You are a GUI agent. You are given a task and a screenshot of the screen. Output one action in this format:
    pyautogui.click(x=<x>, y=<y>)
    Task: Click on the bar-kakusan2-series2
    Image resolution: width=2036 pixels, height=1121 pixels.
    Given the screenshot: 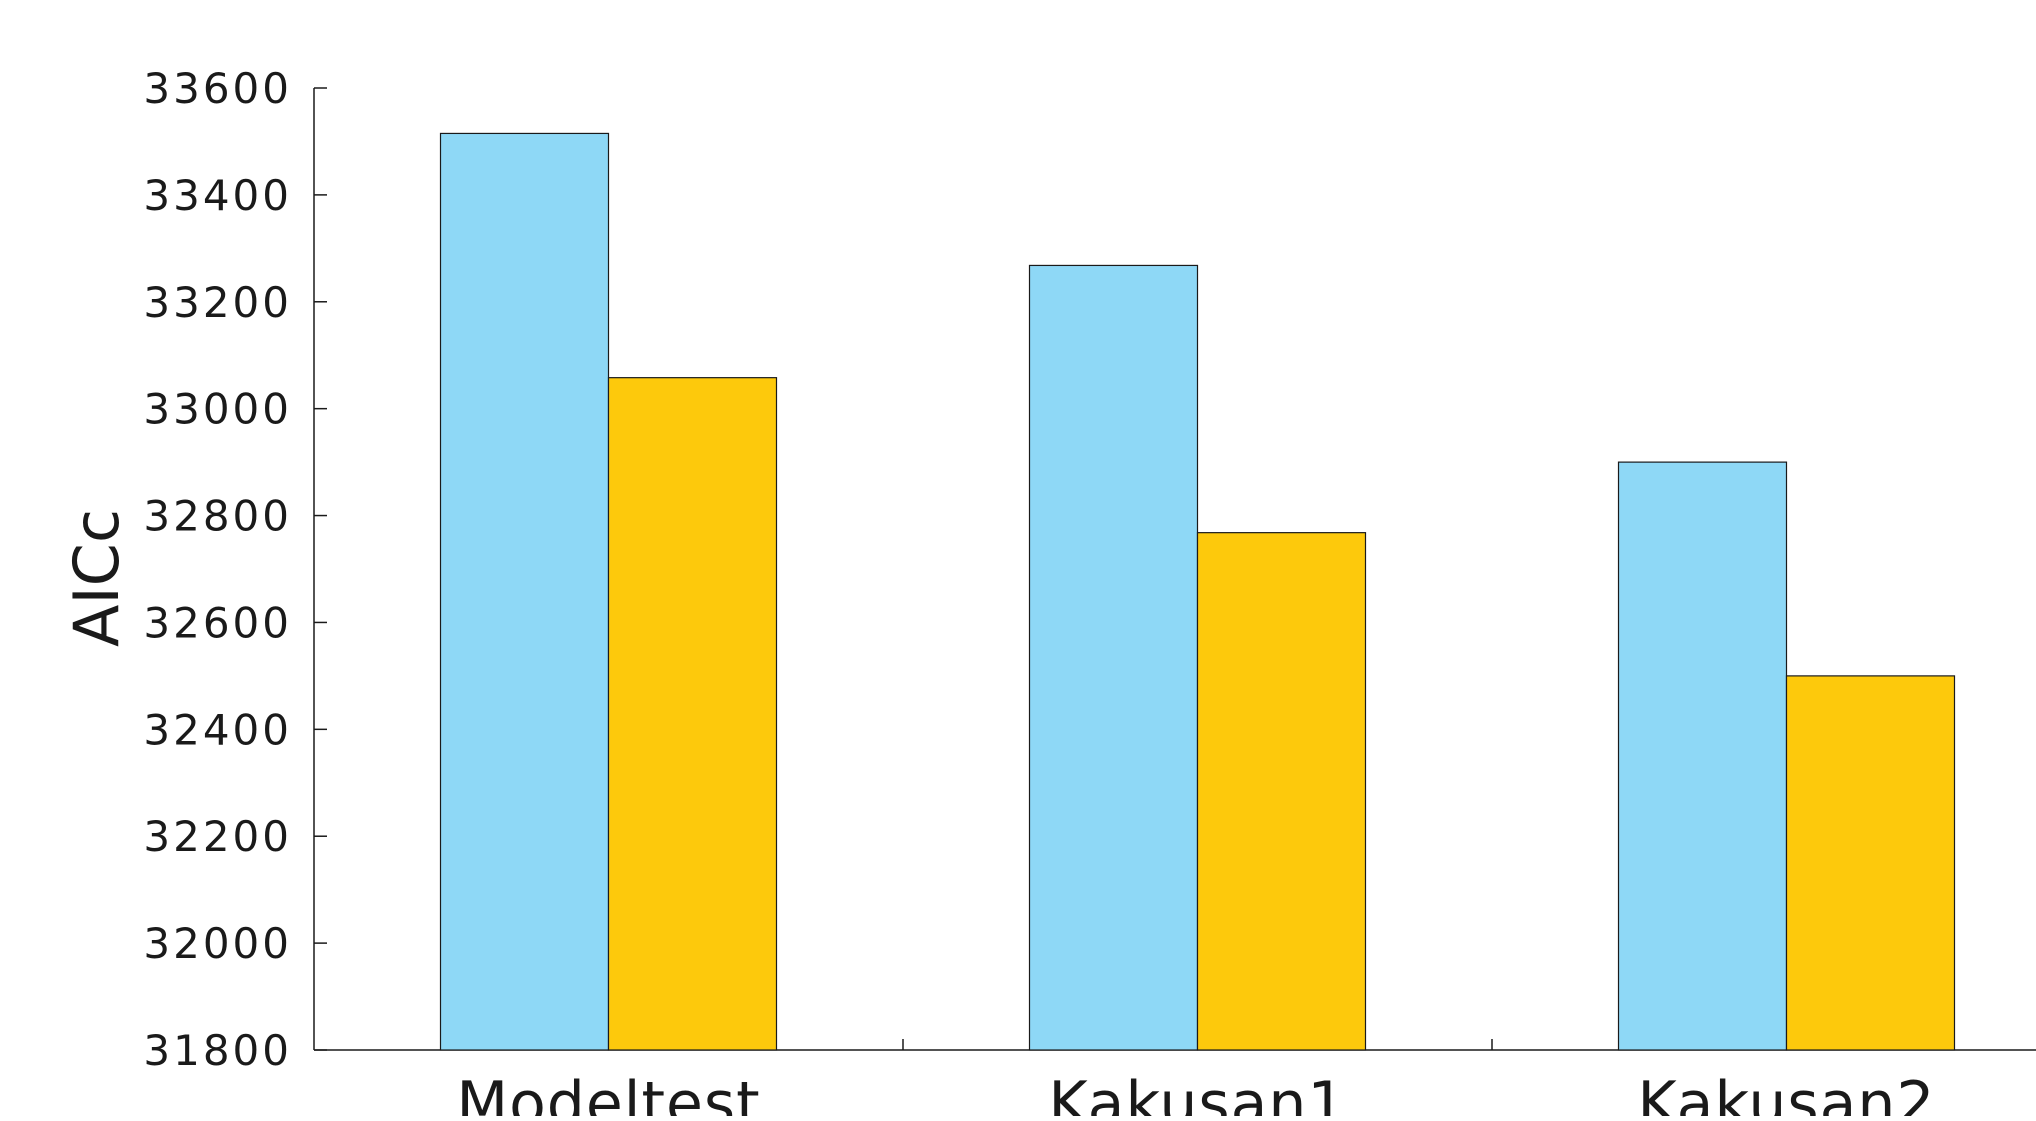 What is the action you would take?
    pyautogui.click(x=1870, y=863)
    